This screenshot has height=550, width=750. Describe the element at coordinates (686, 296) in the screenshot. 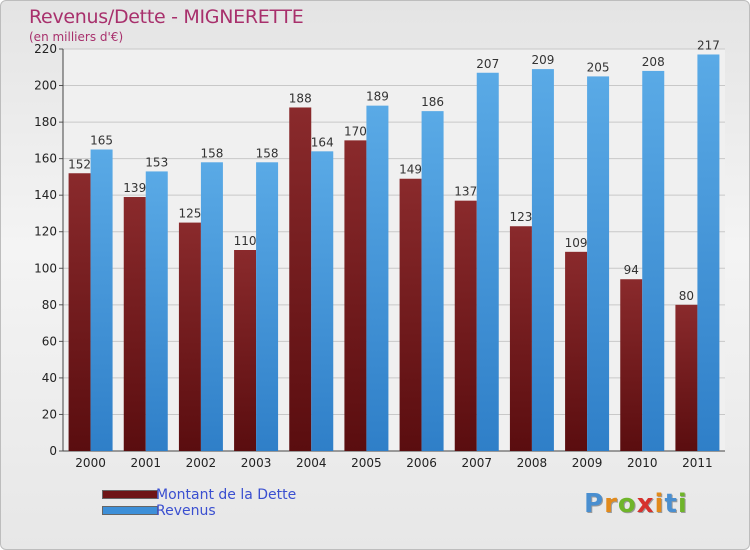

I see `data-label: 80` at that location.